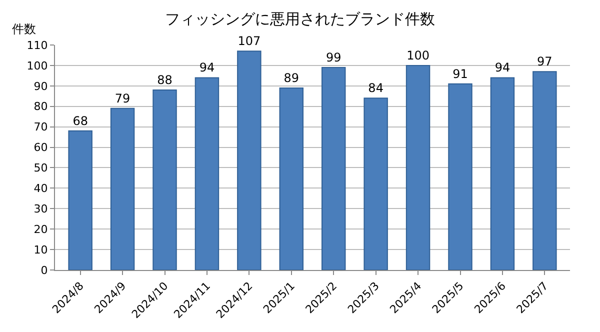  What do you see at coordinates (41, 127) in the screenshot?
I see `y-tick-label: 70` at bounding box center [41, 127].